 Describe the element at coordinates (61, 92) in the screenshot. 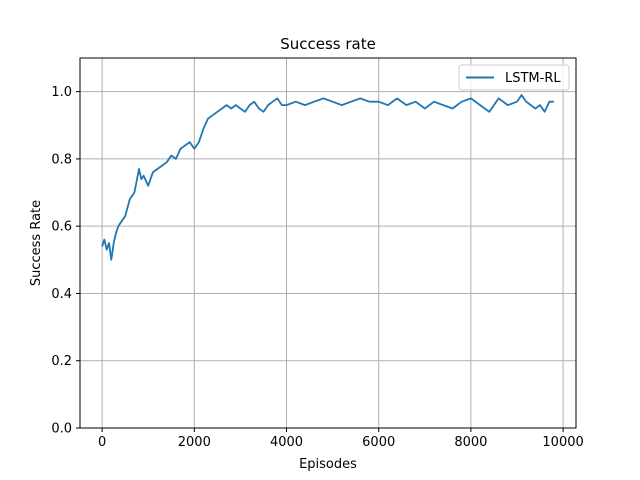

I see `y-tick-label: 1.0` at that location.